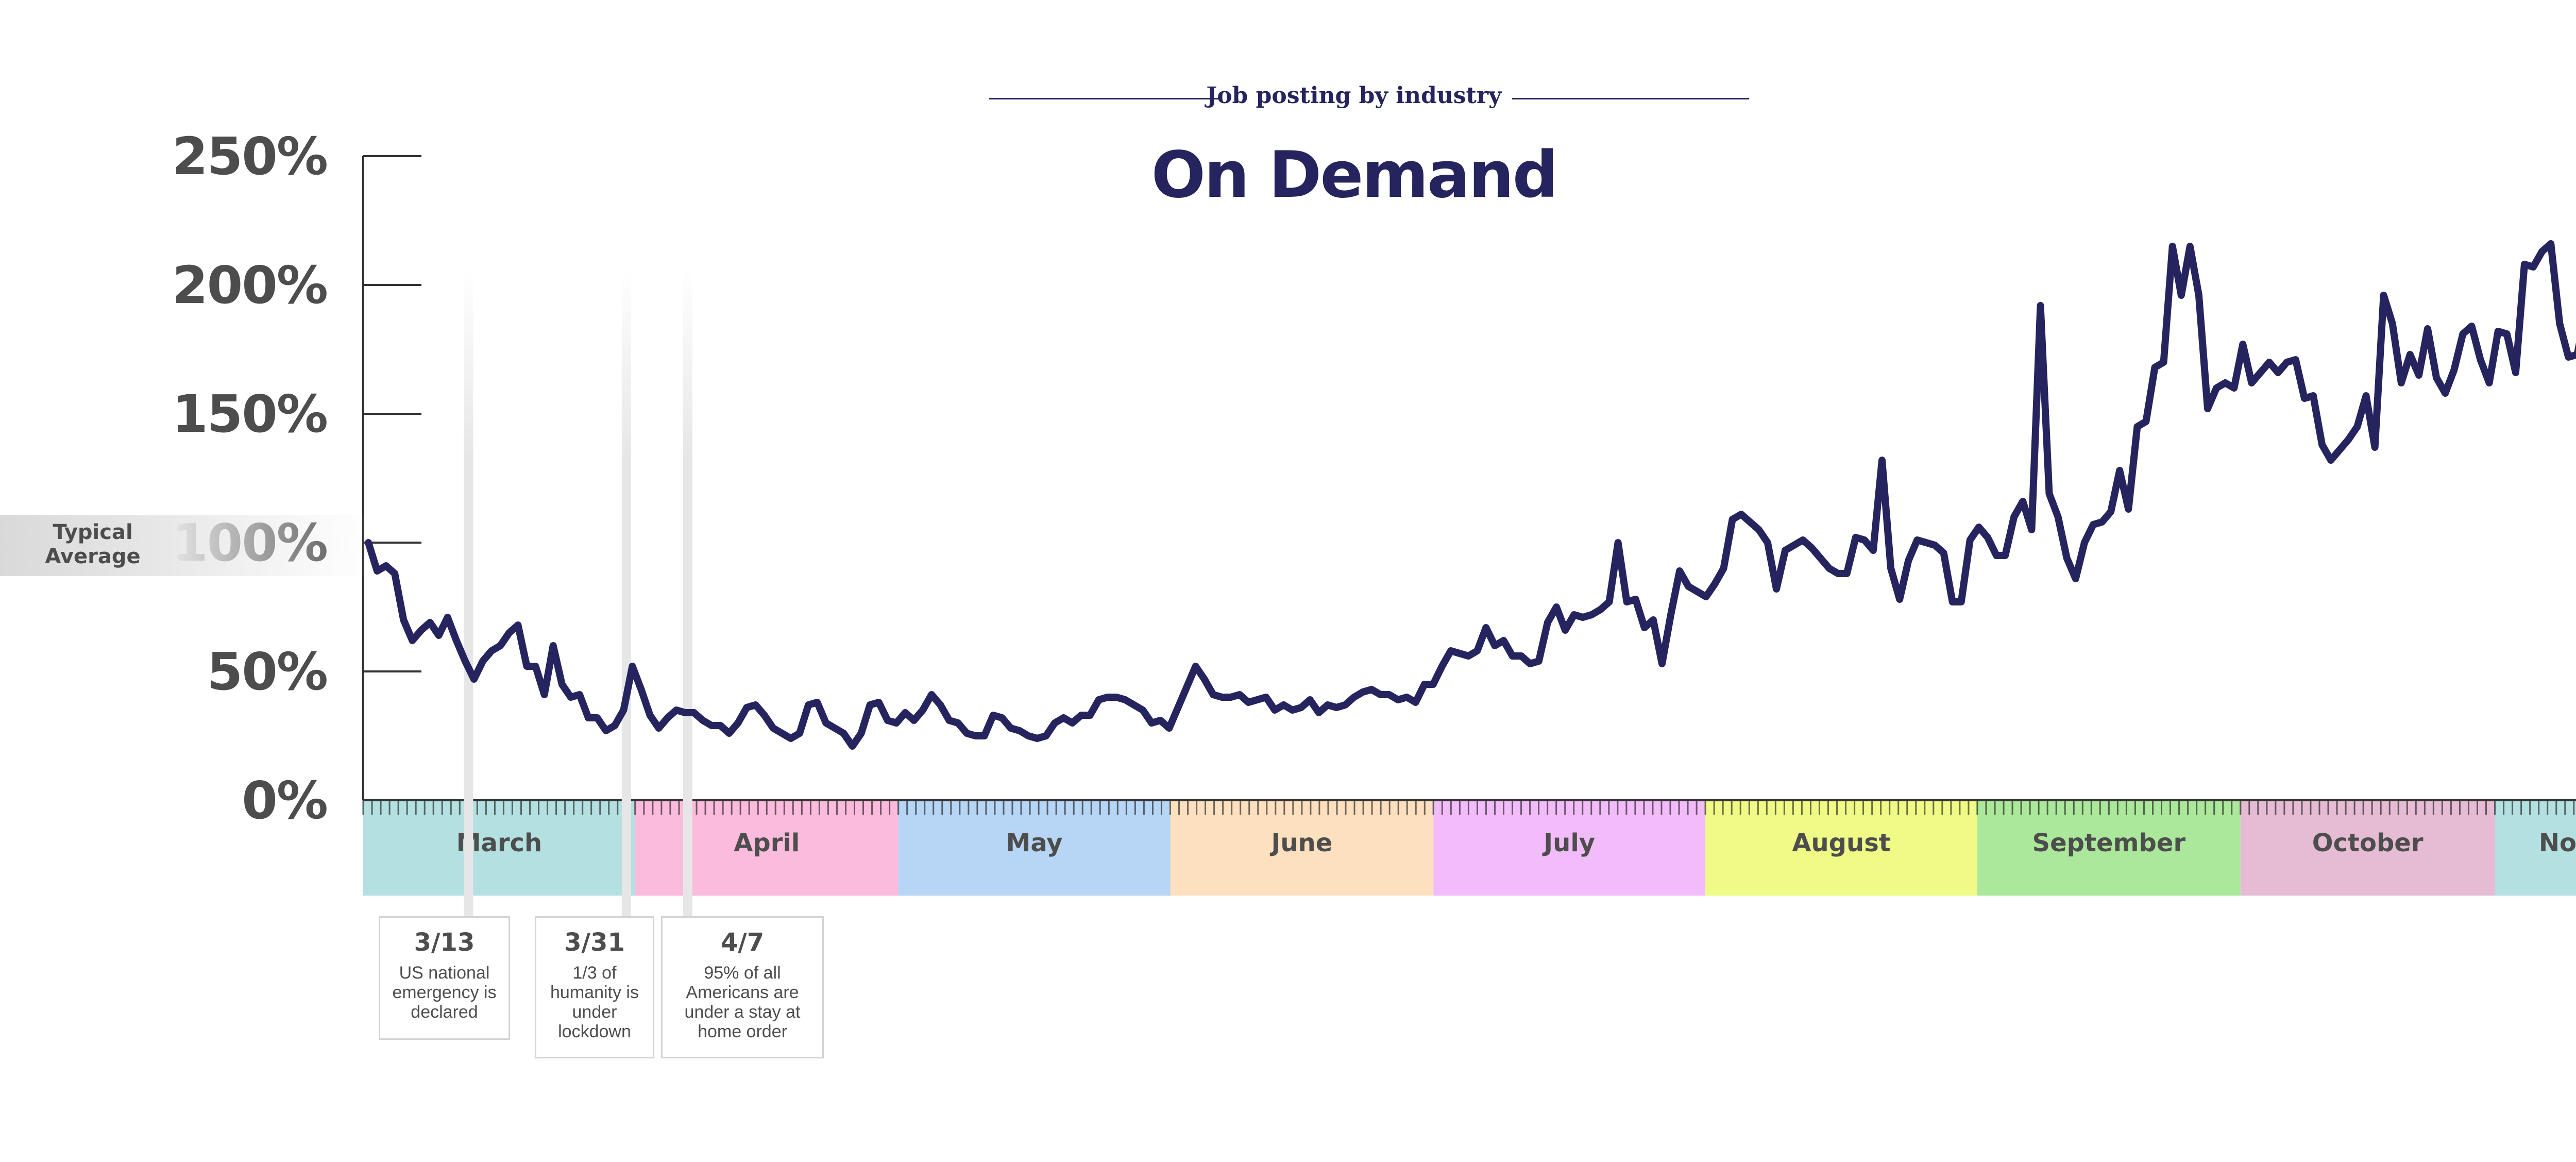 This screenshot has width=2576, height=1162. I want to click on chart-title: On Demand, so click(1354, 175).